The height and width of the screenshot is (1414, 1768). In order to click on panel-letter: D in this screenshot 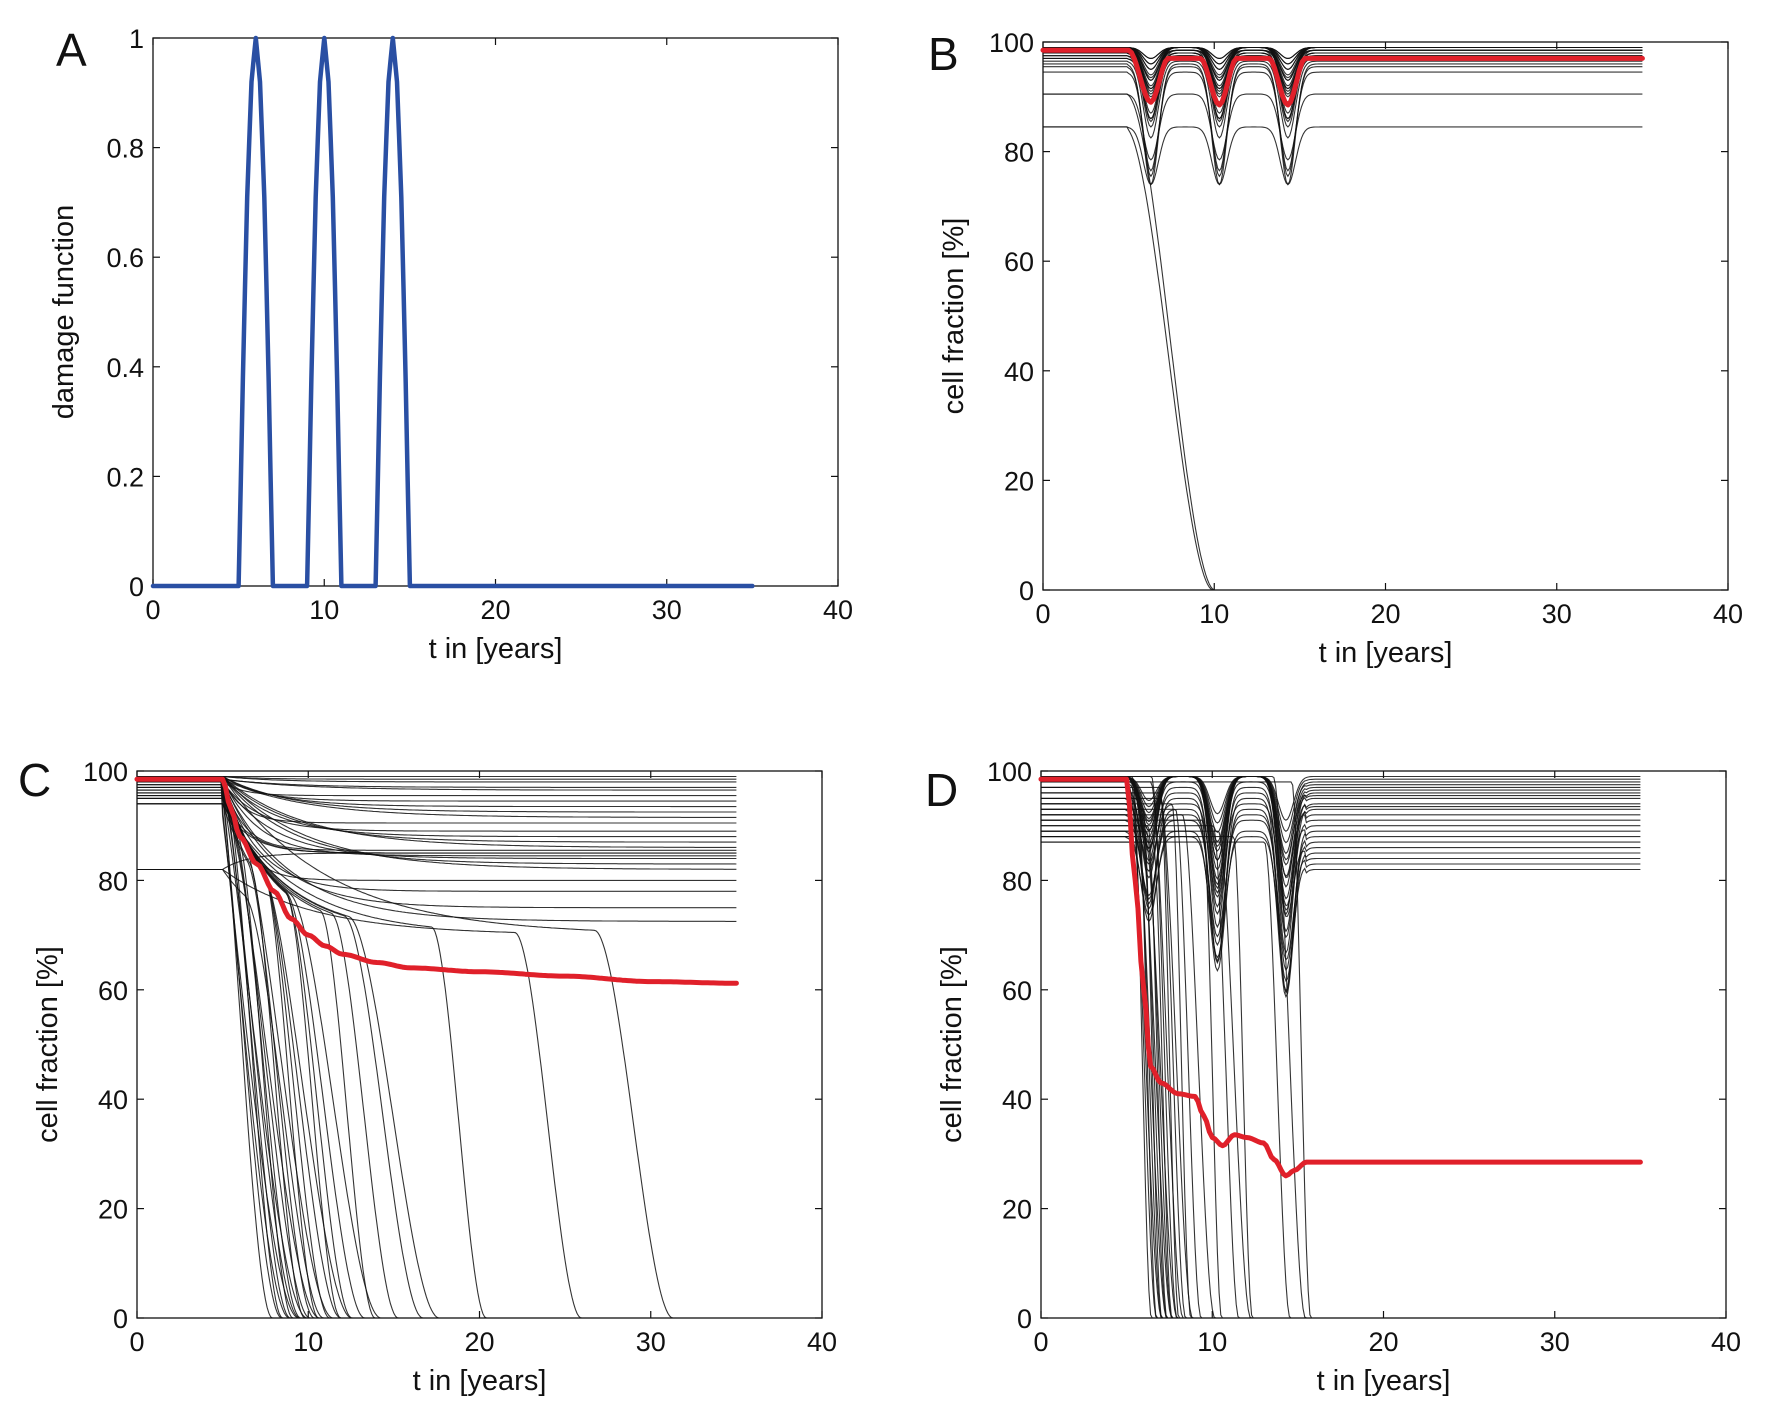, I will do `click(941, 790)`.